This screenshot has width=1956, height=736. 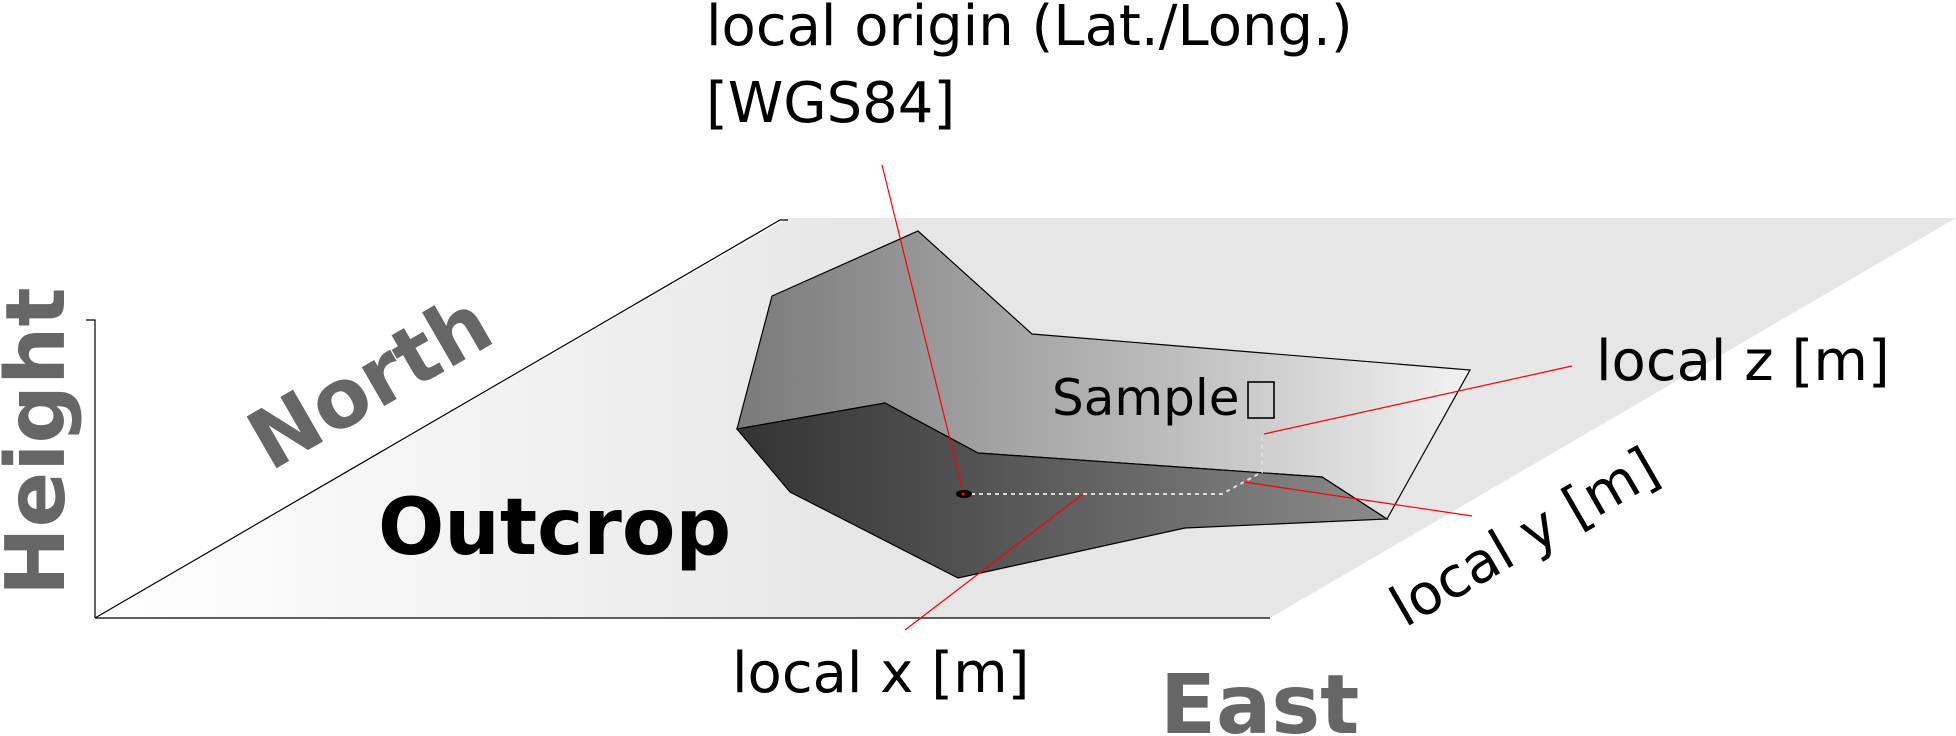 What do you see at coordinates (1743, 361) in the screenshot?
I see `local-z-label: local z [m]` at bounding box center [1743, 361].